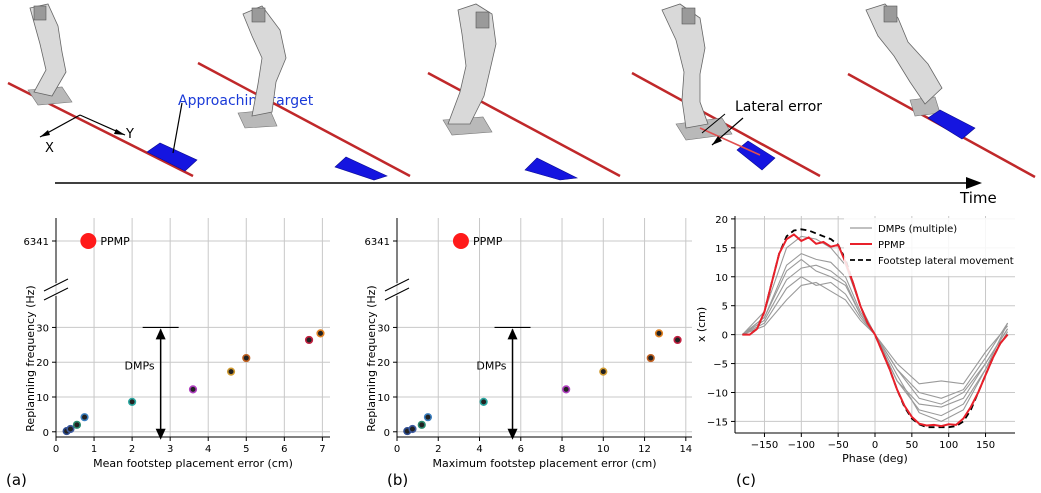 This screenshot has height=493, width=1041. What do you see at coordinates (193, 463) in the screenshot?
I see `x-axis-label: Mean footstep placement error (cm)` at bounding box center [193, 463].